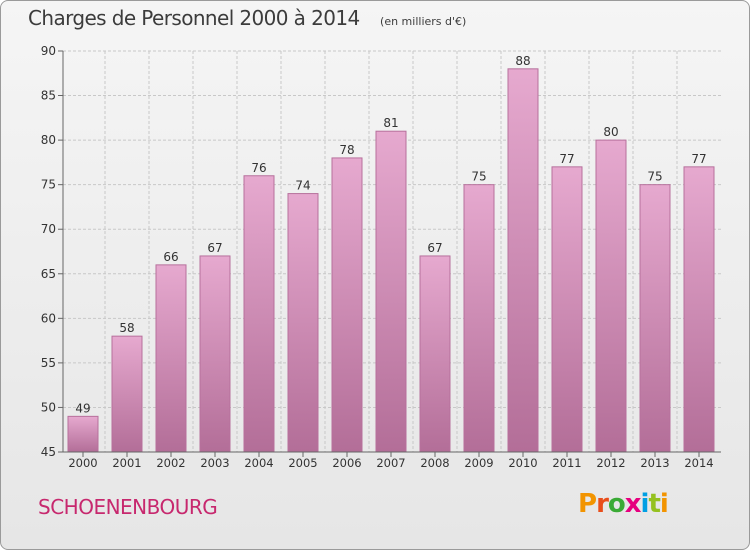  What do you see at coordinates (126, 463) in the screenshot?
I see `x-tick-label: 2001` at bounding box center [126, 463].